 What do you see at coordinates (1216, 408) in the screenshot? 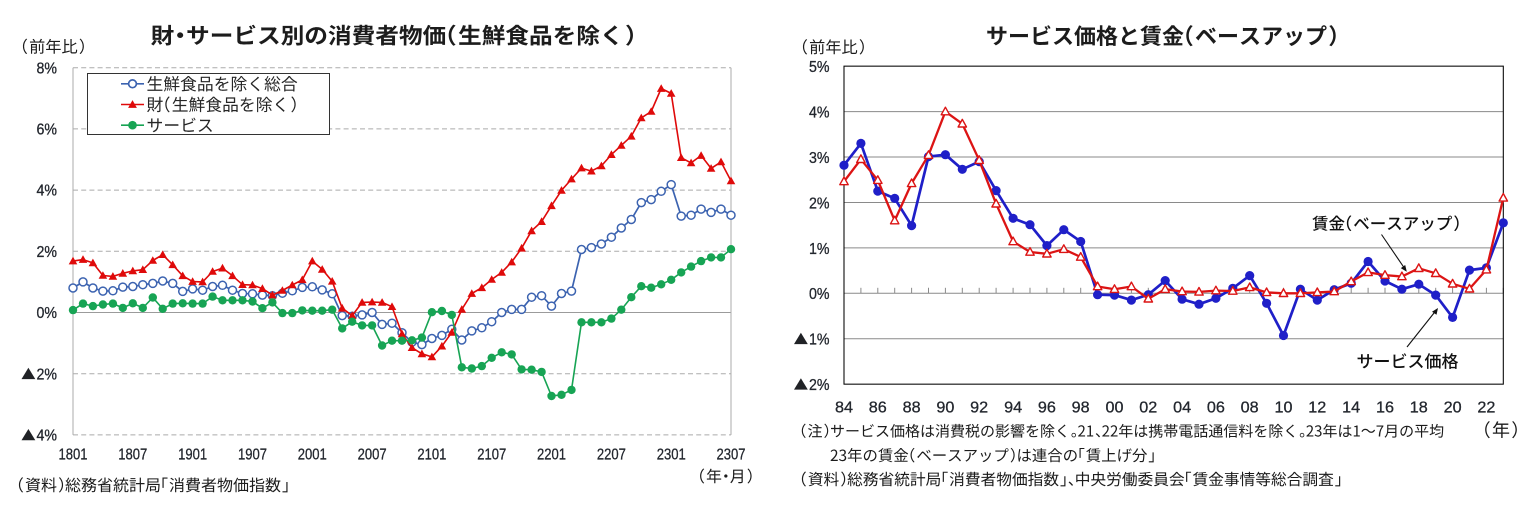
I see `svg-text: 06` at bounding box center [1216, 408].